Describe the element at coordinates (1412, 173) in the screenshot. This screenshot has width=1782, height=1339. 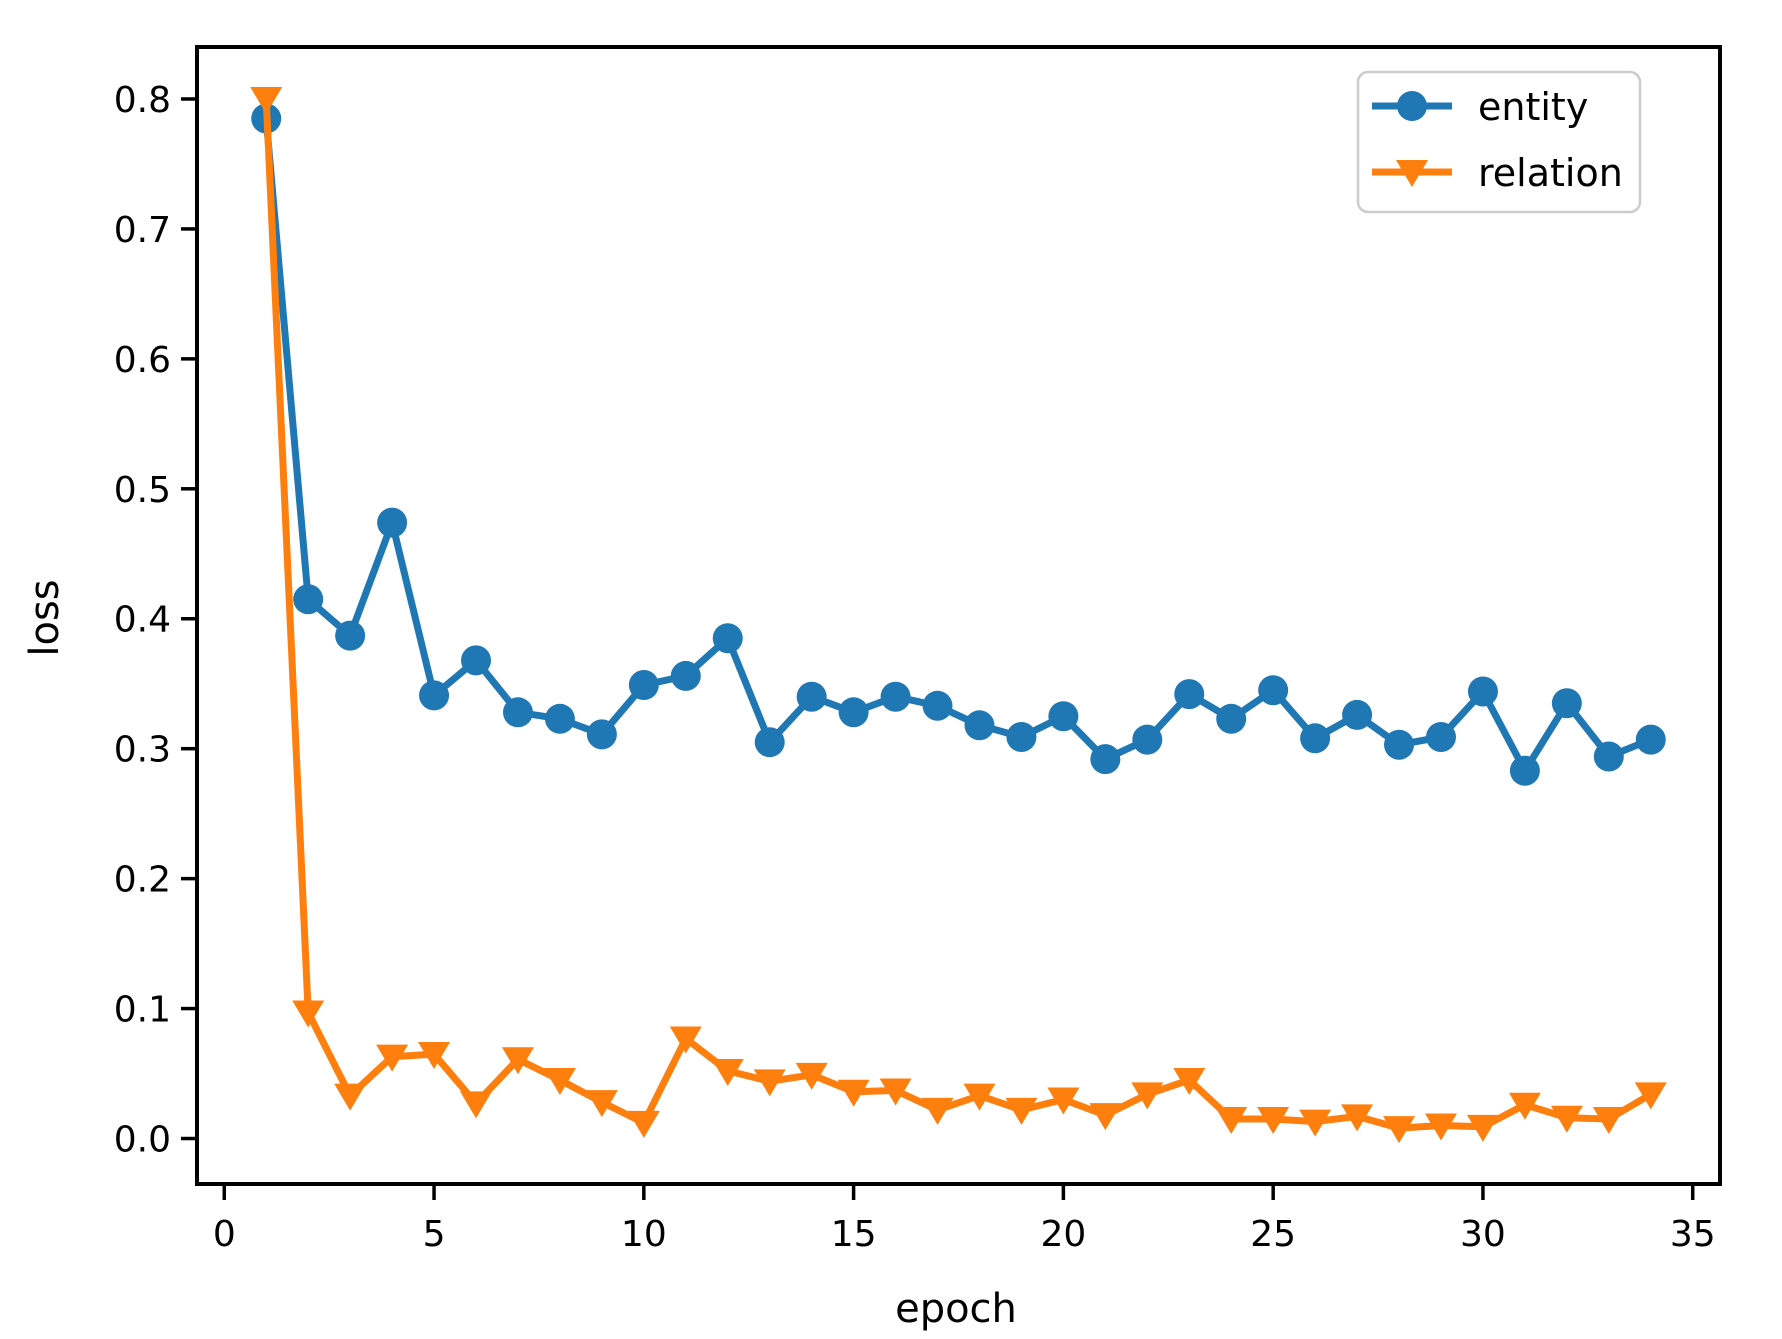
I see `legend-triangle-down-marker-icon` at that location.